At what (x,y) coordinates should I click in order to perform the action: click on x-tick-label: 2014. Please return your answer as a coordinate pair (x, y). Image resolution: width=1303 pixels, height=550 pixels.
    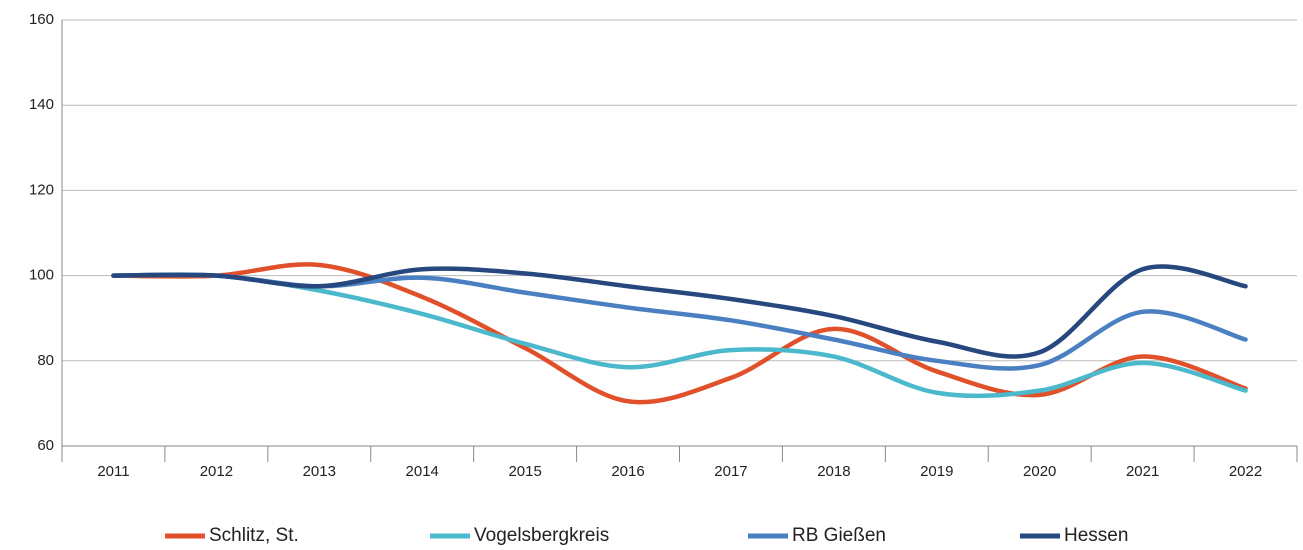
    Looking at the image, I should click on (422, 471).